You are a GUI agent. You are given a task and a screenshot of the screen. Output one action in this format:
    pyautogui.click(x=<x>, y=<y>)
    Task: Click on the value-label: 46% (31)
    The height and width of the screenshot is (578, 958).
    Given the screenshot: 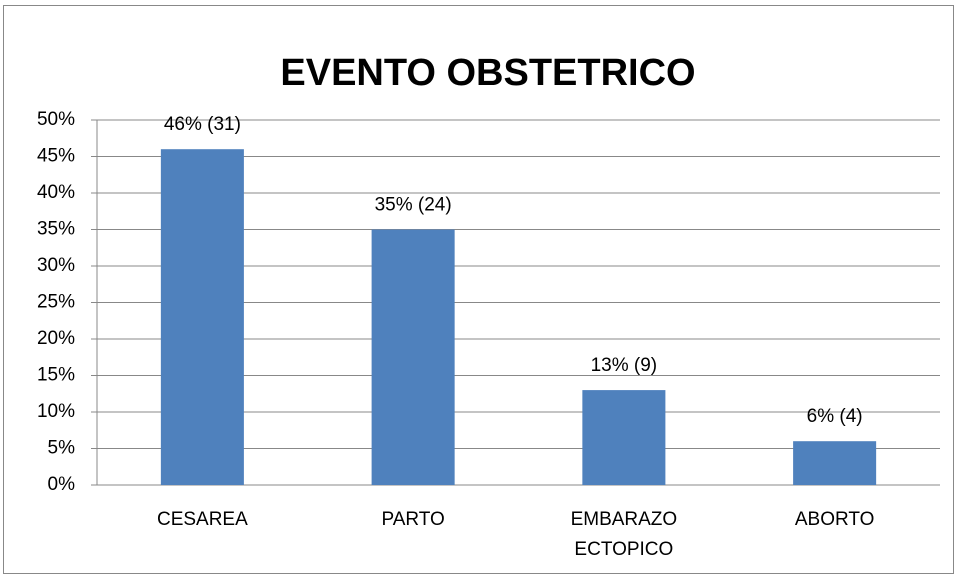 What is the action you would take?
    pyautogui.click(x=202, y=124)
    